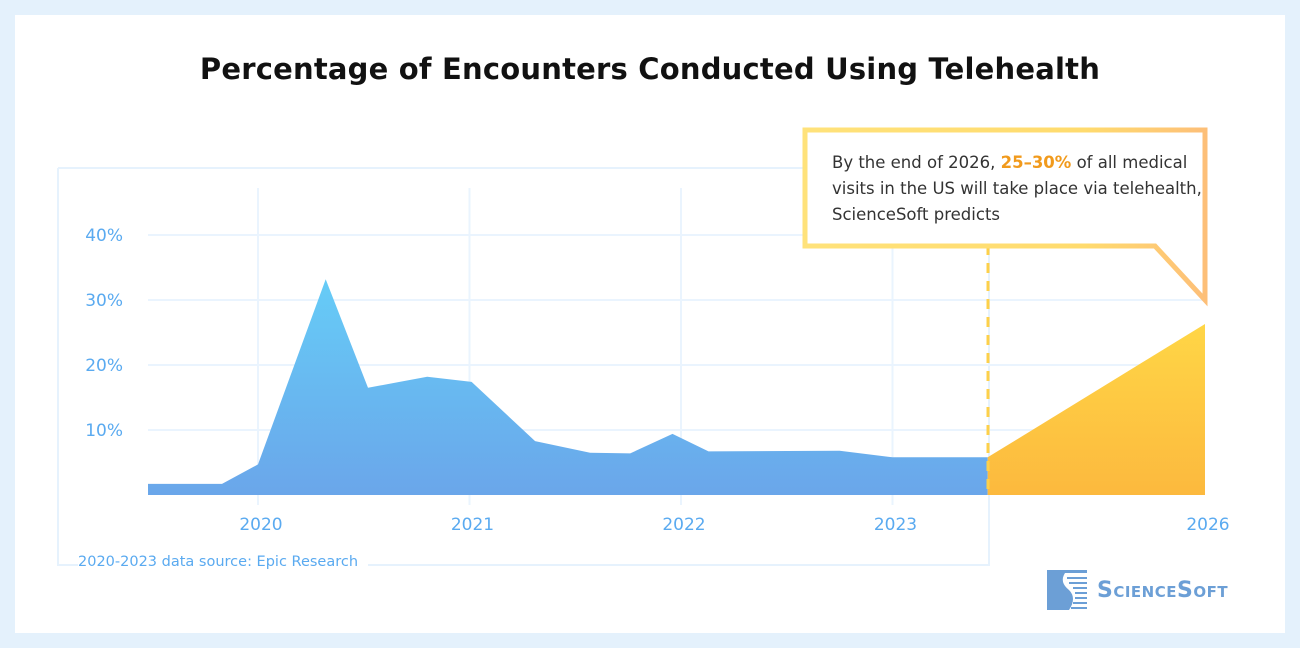 The image size is (1300, 648). I want to click on x-tick-label: 2021, so click(472, 525).